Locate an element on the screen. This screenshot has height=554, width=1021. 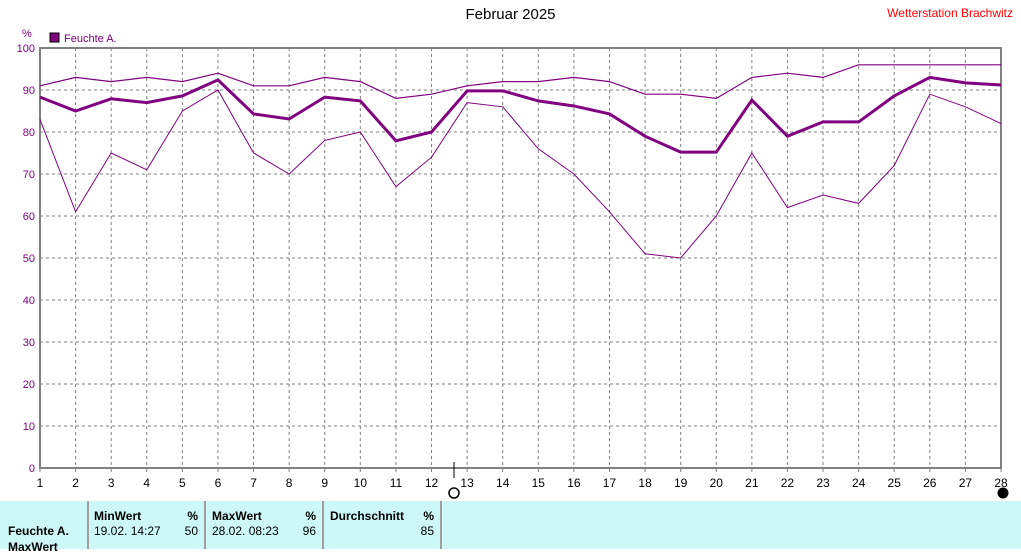
x-tick-label: 28 is located at coordinates (1001, 483).